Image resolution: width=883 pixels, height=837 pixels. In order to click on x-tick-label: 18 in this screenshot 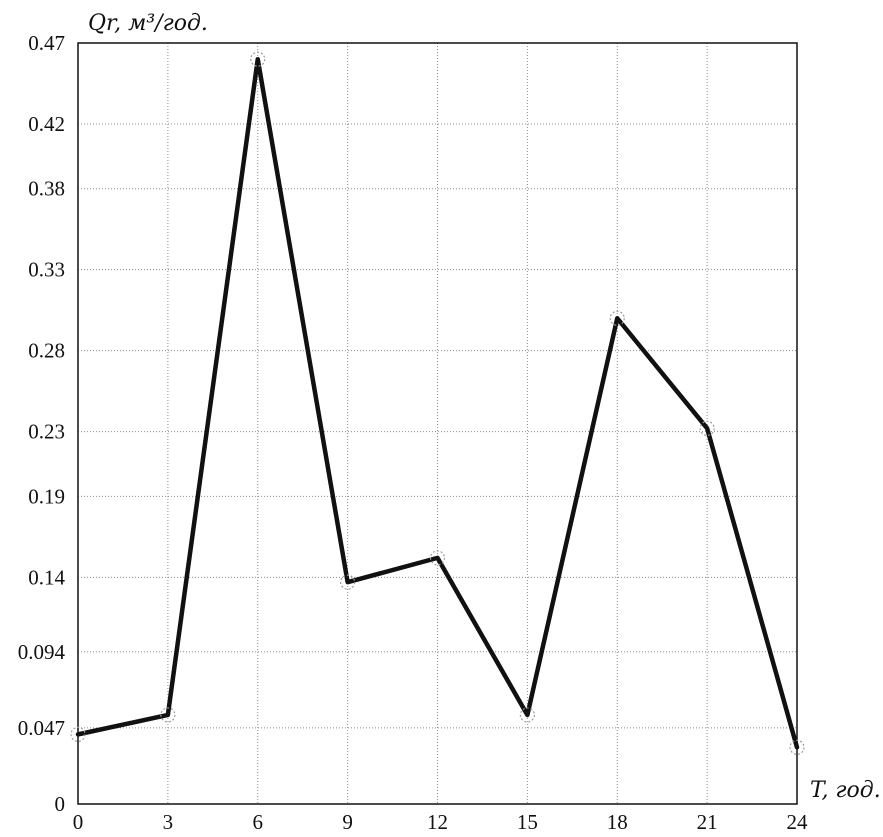, I will do `click(617, 822)`.